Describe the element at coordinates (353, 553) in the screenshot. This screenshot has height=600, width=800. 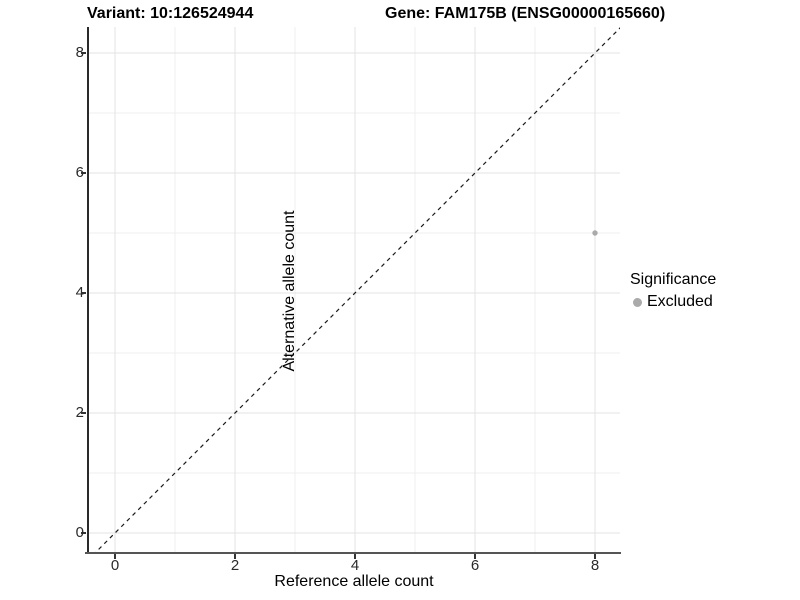
I see `x-axis-line` at that location.